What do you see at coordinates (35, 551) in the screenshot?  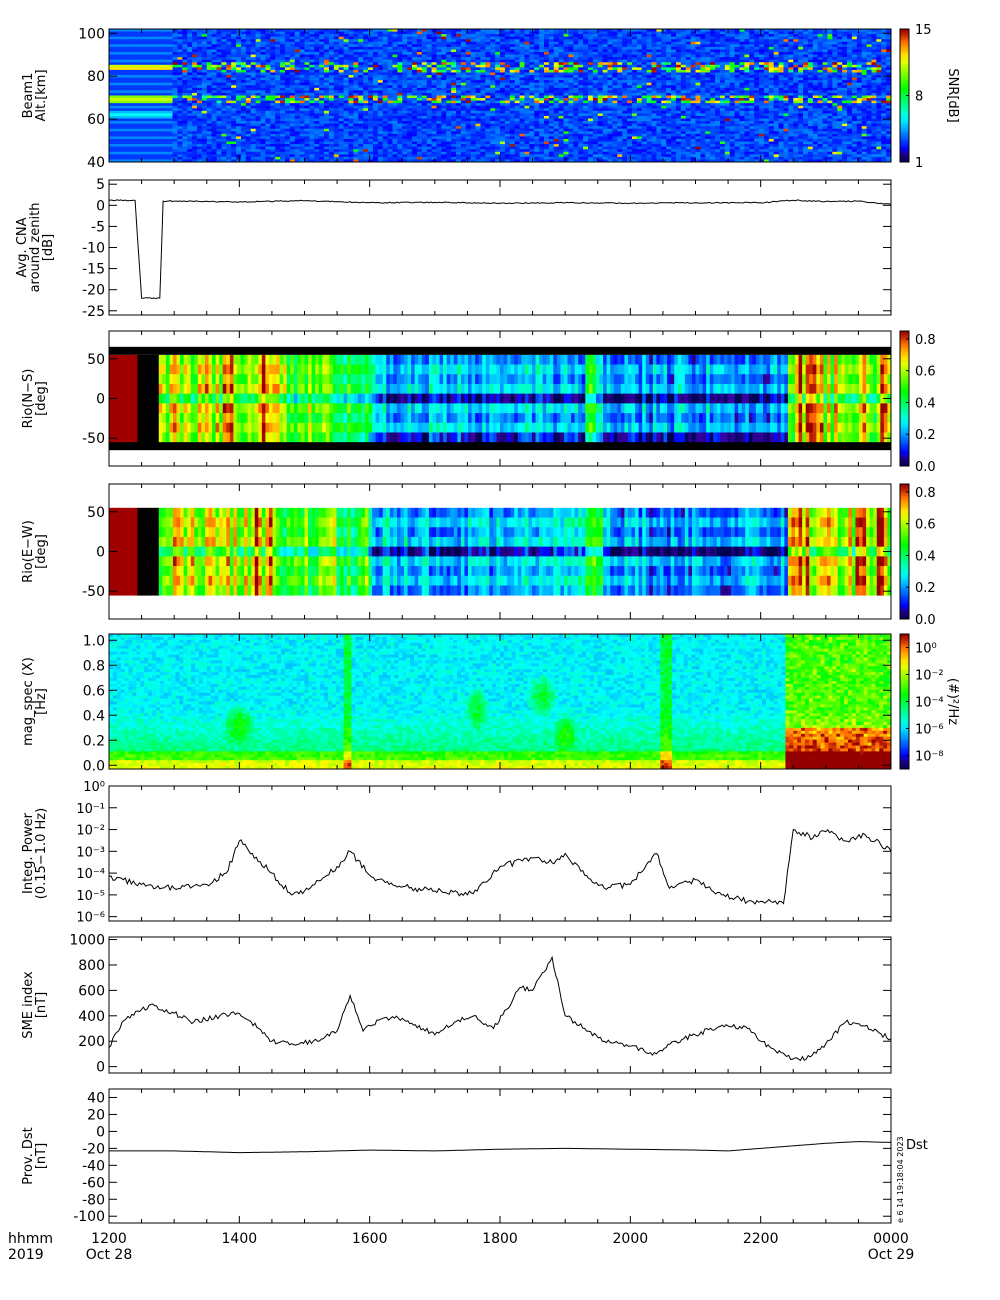 I see `y-axis-label: Rio(E−W)[deg]` at bounding box center [35, 551].